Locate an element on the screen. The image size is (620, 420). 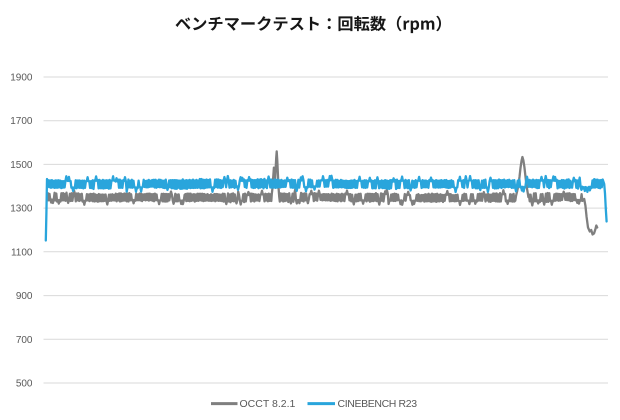
svg-text: 1700 is located at coordinates (21, 121).